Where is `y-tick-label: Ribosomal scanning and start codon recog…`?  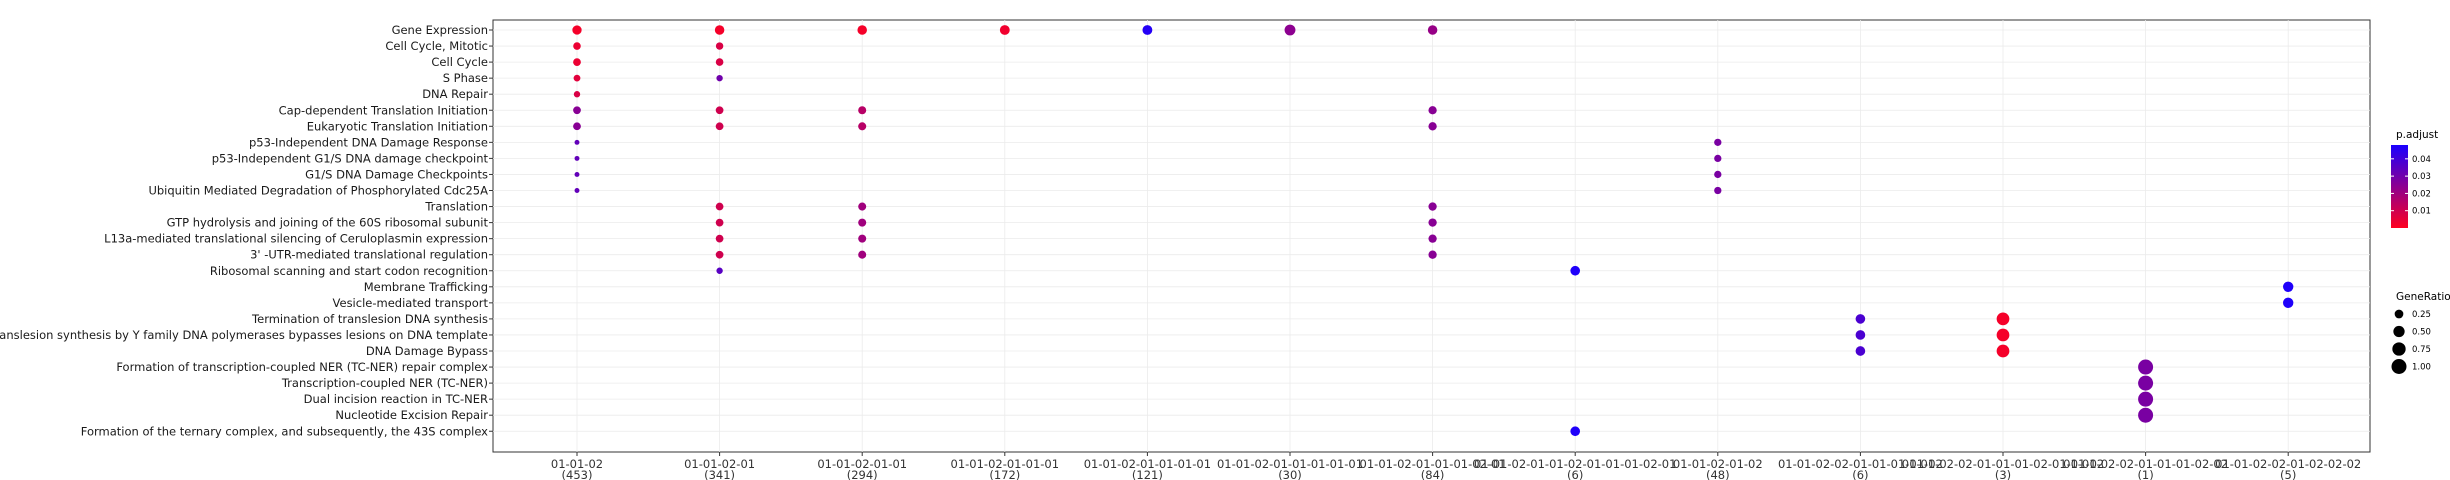 y-tick-label: Ribosomal scanning and start codon recog… is located at coordinates (349, 271).